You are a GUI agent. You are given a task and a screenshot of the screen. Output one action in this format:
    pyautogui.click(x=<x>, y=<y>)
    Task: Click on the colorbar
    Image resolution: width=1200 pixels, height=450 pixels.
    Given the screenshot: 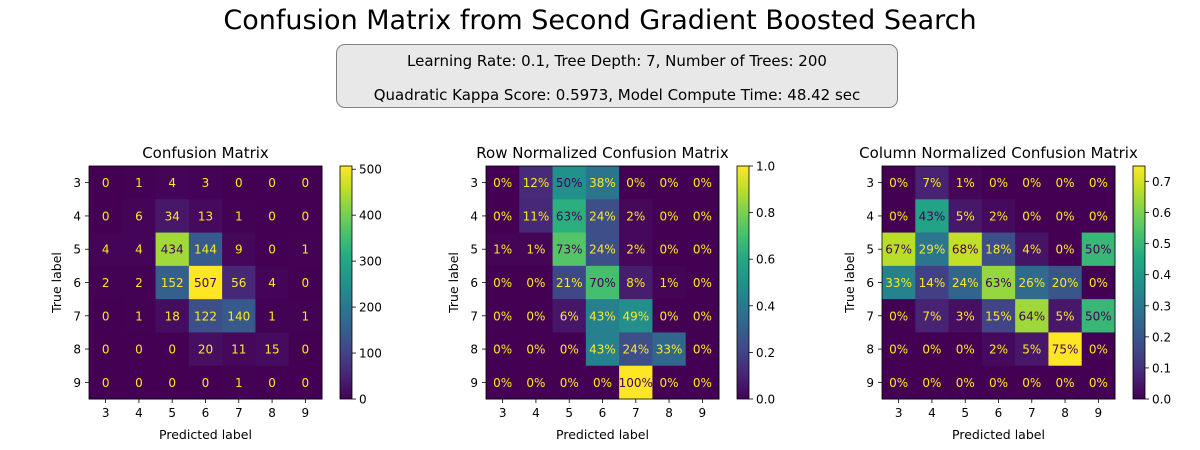 What is the action you would take?
    pyautogui.click(x=1139, y=282)
    